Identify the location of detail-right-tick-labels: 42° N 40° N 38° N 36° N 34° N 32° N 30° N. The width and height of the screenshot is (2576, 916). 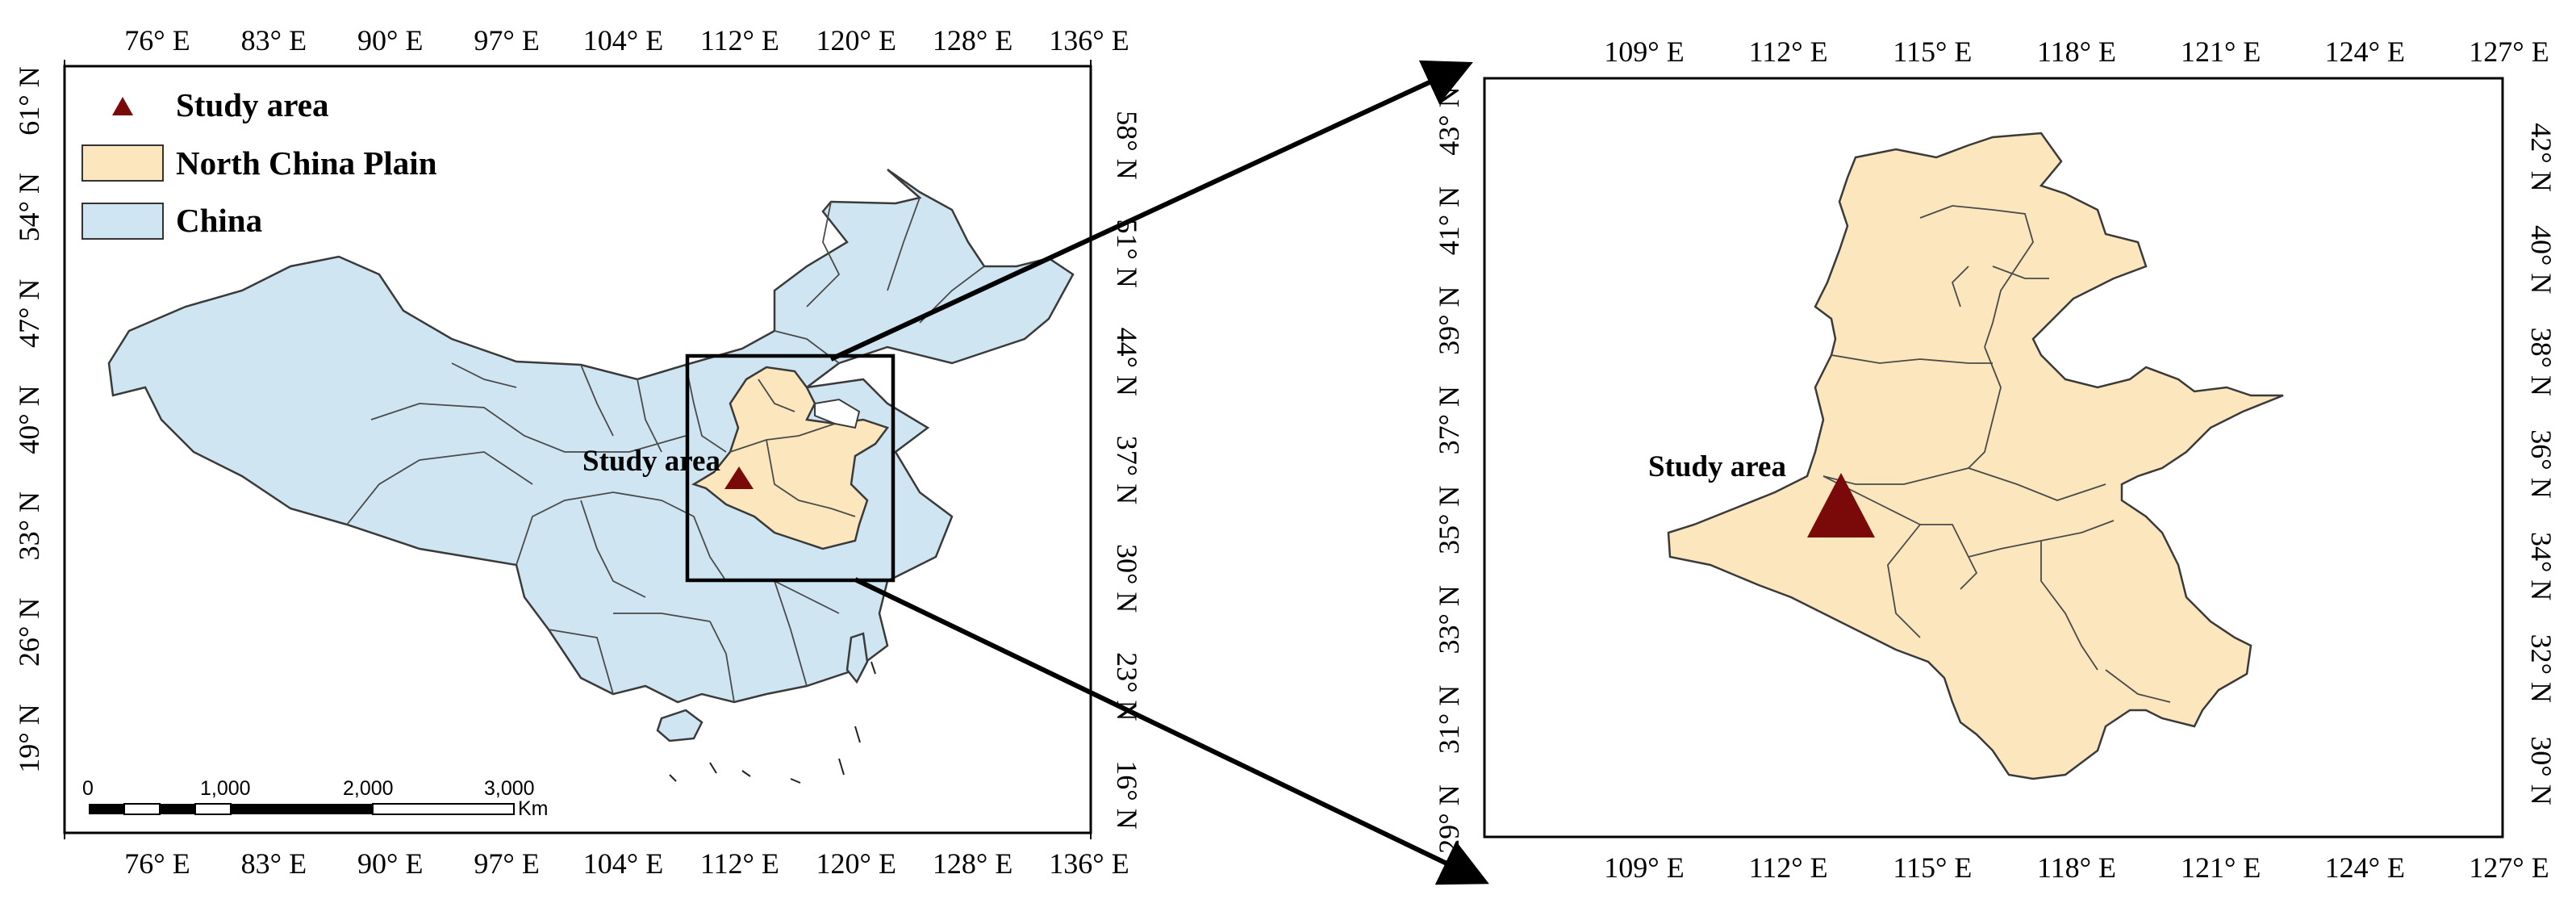
(2541, 464).